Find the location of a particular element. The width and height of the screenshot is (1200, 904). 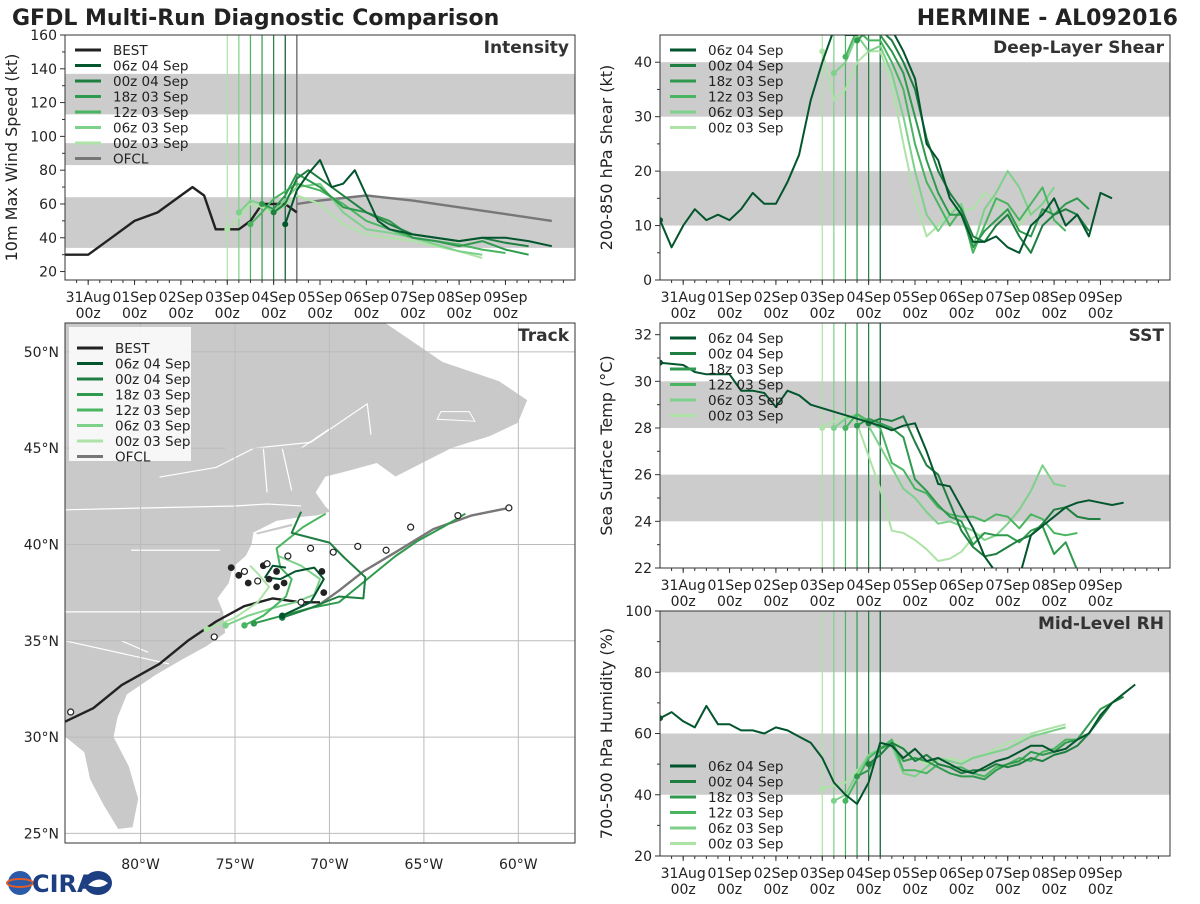

shear-title: Deep-Layer Shear is located at coordinates (1078, 48).